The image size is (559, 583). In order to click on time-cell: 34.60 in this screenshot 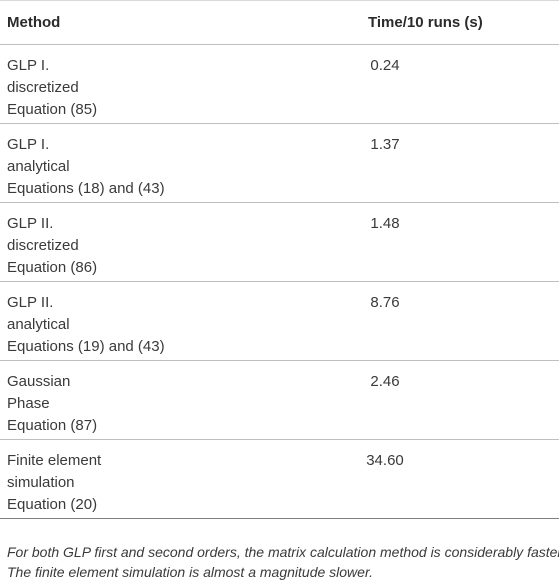, I will do `click(429, 479)`.